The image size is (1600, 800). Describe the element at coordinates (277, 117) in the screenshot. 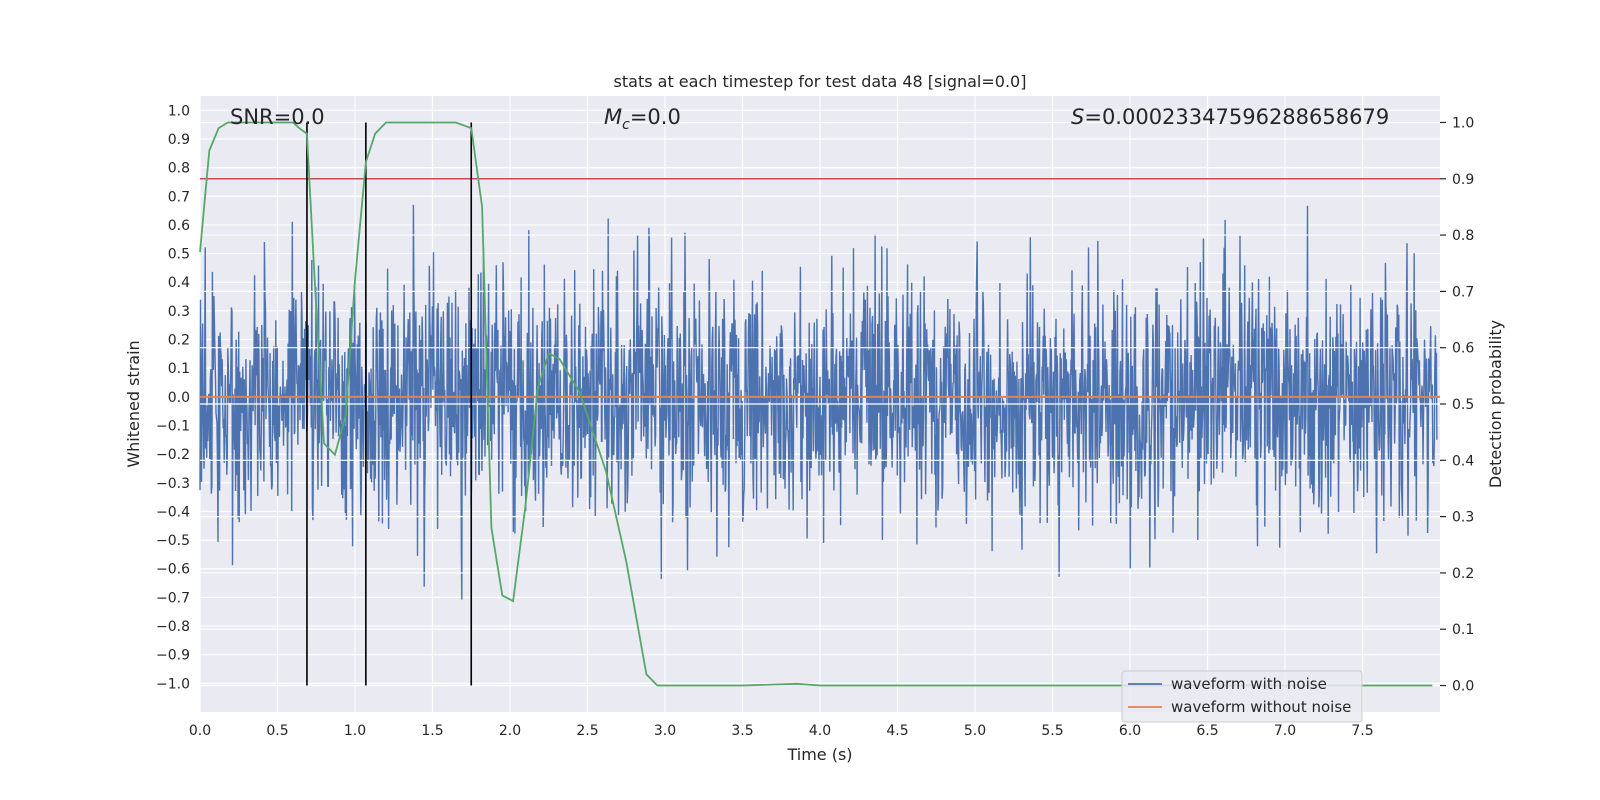

I see `snr-annotation: SNR=0.0` at that location.